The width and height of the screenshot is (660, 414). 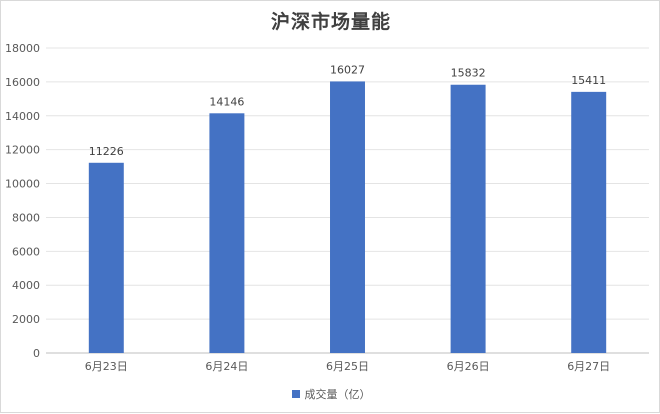 What do you see at coordinates (468, 366) in the screenshot?
I see `x-tick-label: 6月26日` at bounding box center [468, 366].